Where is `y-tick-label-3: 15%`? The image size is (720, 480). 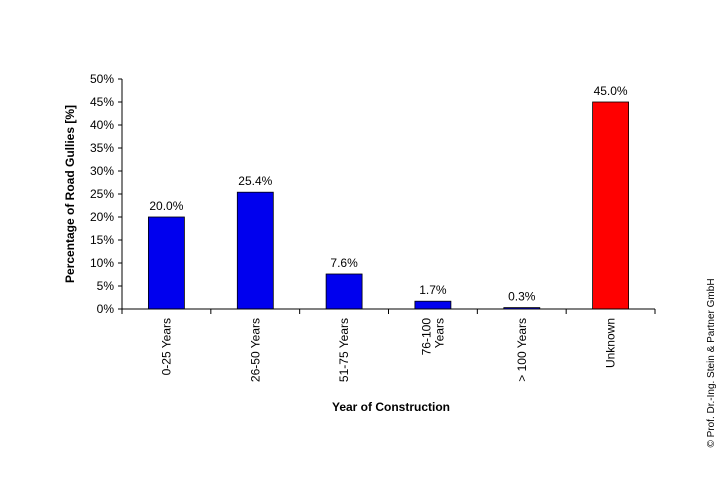
y-tick-label-3: 15% is located at coordinates (102, 240).